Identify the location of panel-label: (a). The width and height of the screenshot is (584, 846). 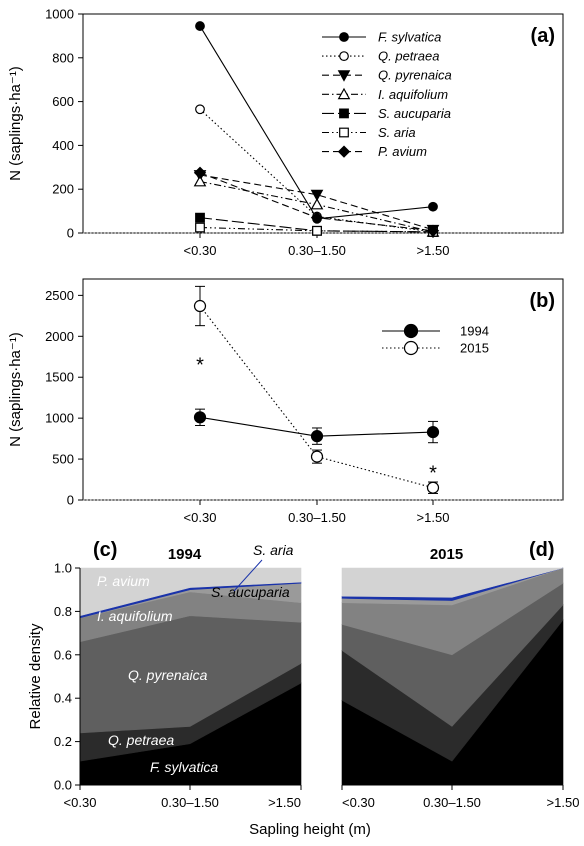
(543, 36).